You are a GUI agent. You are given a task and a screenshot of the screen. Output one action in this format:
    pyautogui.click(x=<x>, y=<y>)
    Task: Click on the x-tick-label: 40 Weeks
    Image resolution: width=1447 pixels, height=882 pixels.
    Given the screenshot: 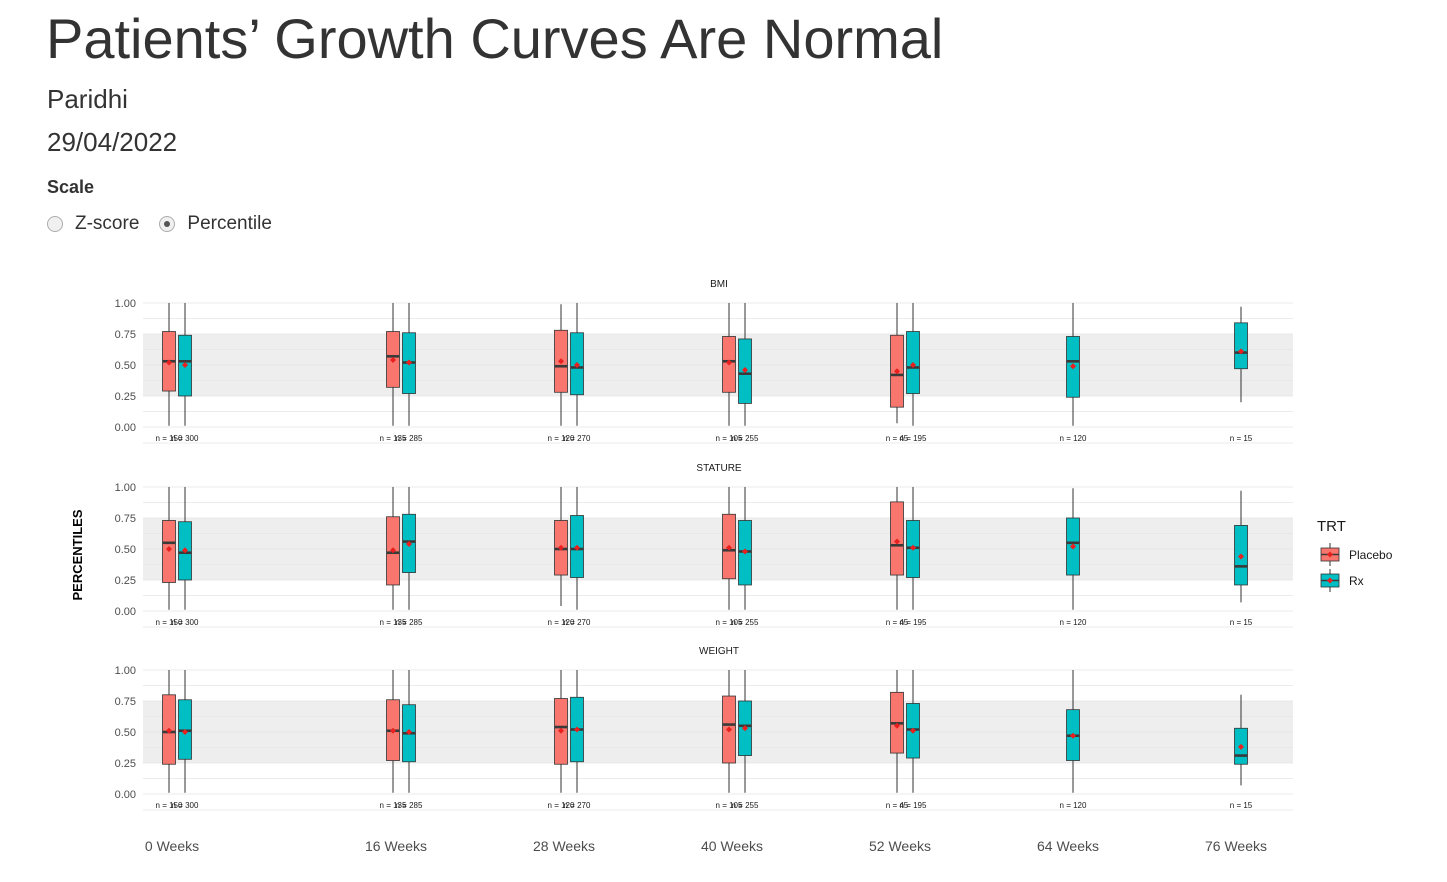 What is the action you would take?
    pyautogui.click(x=732, y=846)
    